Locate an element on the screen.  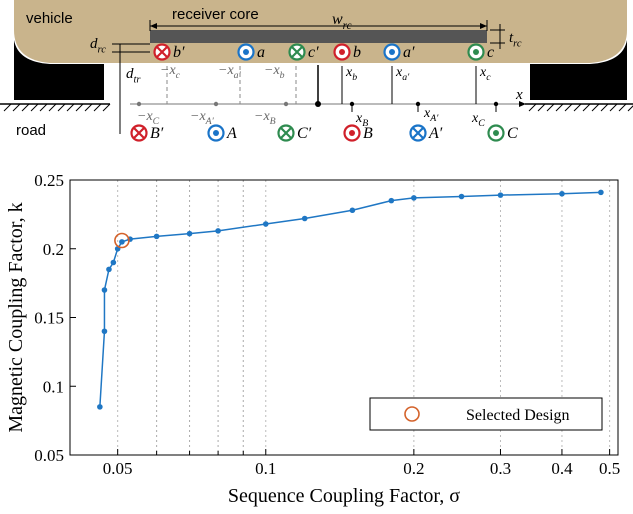
position-label: −xB is located at coordinates (265, 118).